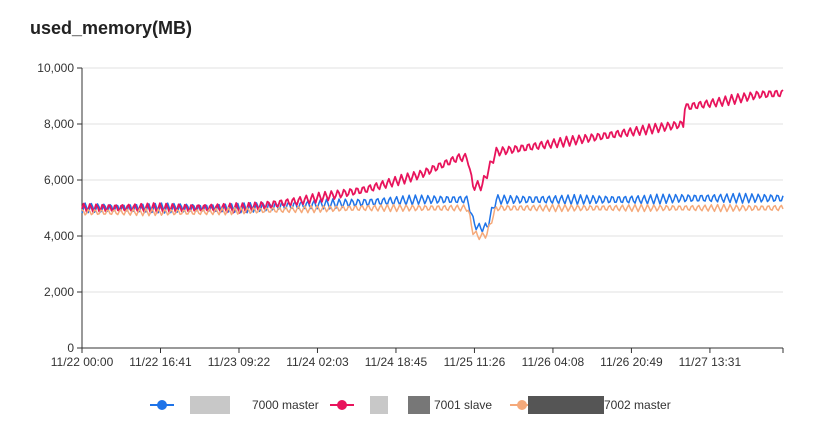  Describe the element at coordinates (396, 362) in the screenshot. I see `x-tick-label: 11/24 18:45` at that location.